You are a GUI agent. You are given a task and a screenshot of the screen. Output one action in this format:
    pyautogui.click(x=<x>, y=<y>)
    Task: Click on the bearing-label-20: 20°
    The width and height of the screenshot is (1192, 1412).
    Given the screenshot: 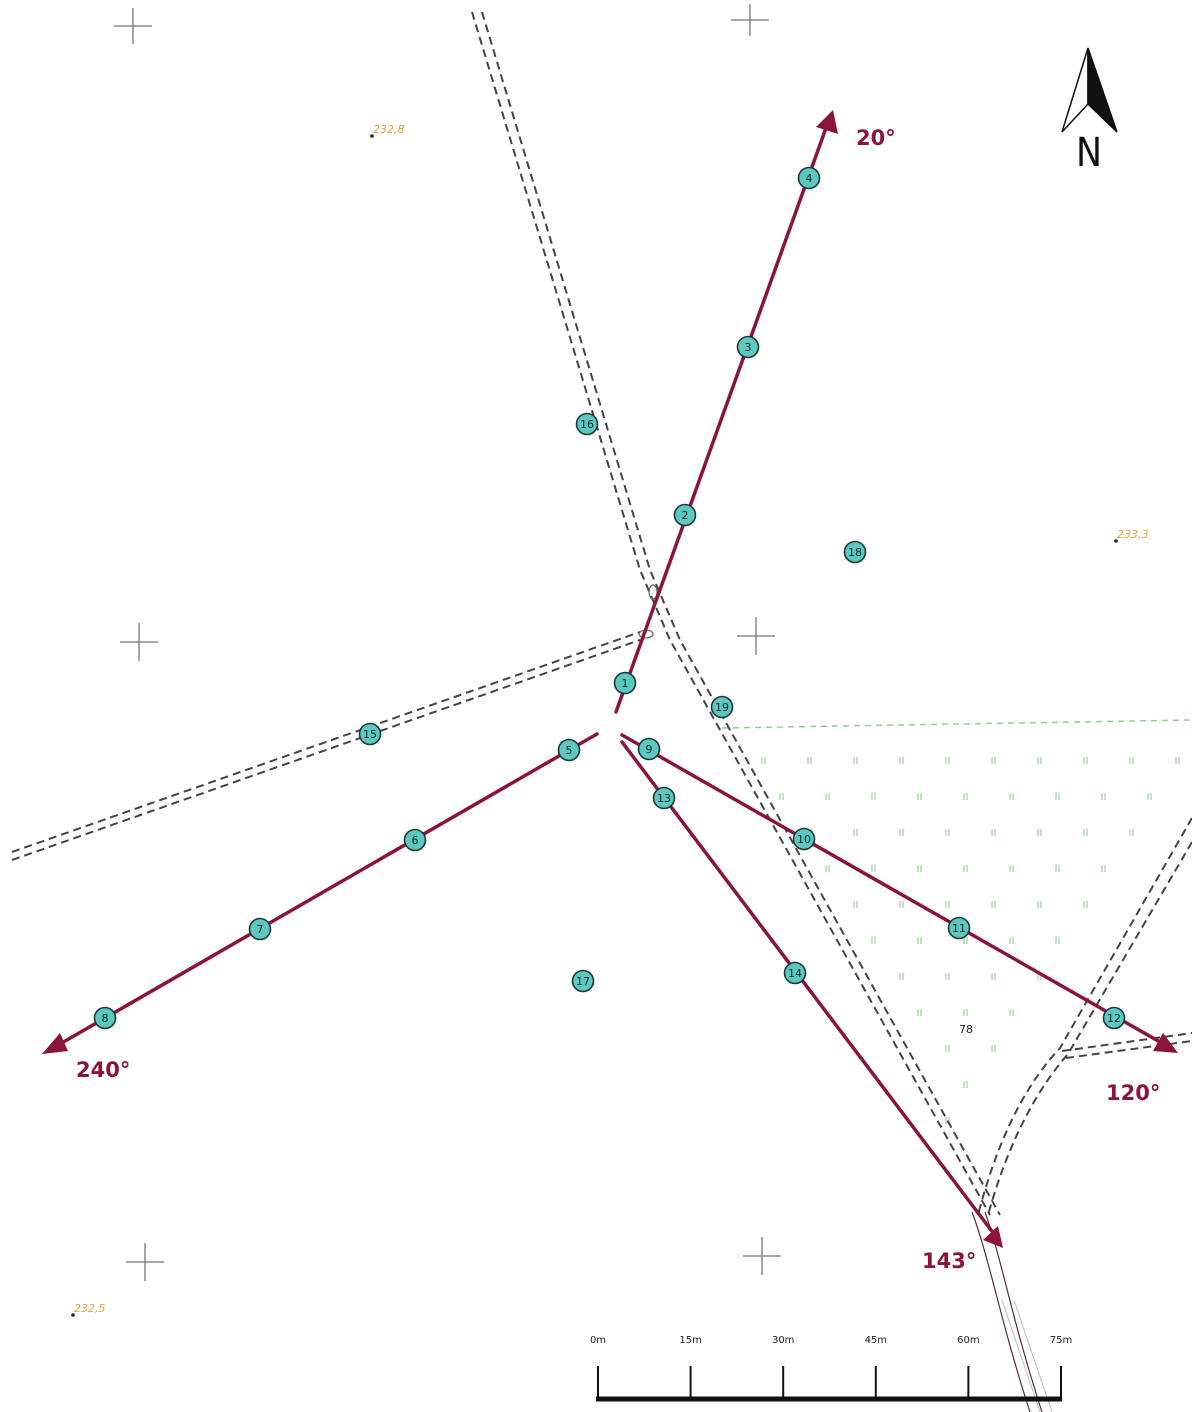 What is the action you would take?
    pyautogui.click(x=876, y=138)
    